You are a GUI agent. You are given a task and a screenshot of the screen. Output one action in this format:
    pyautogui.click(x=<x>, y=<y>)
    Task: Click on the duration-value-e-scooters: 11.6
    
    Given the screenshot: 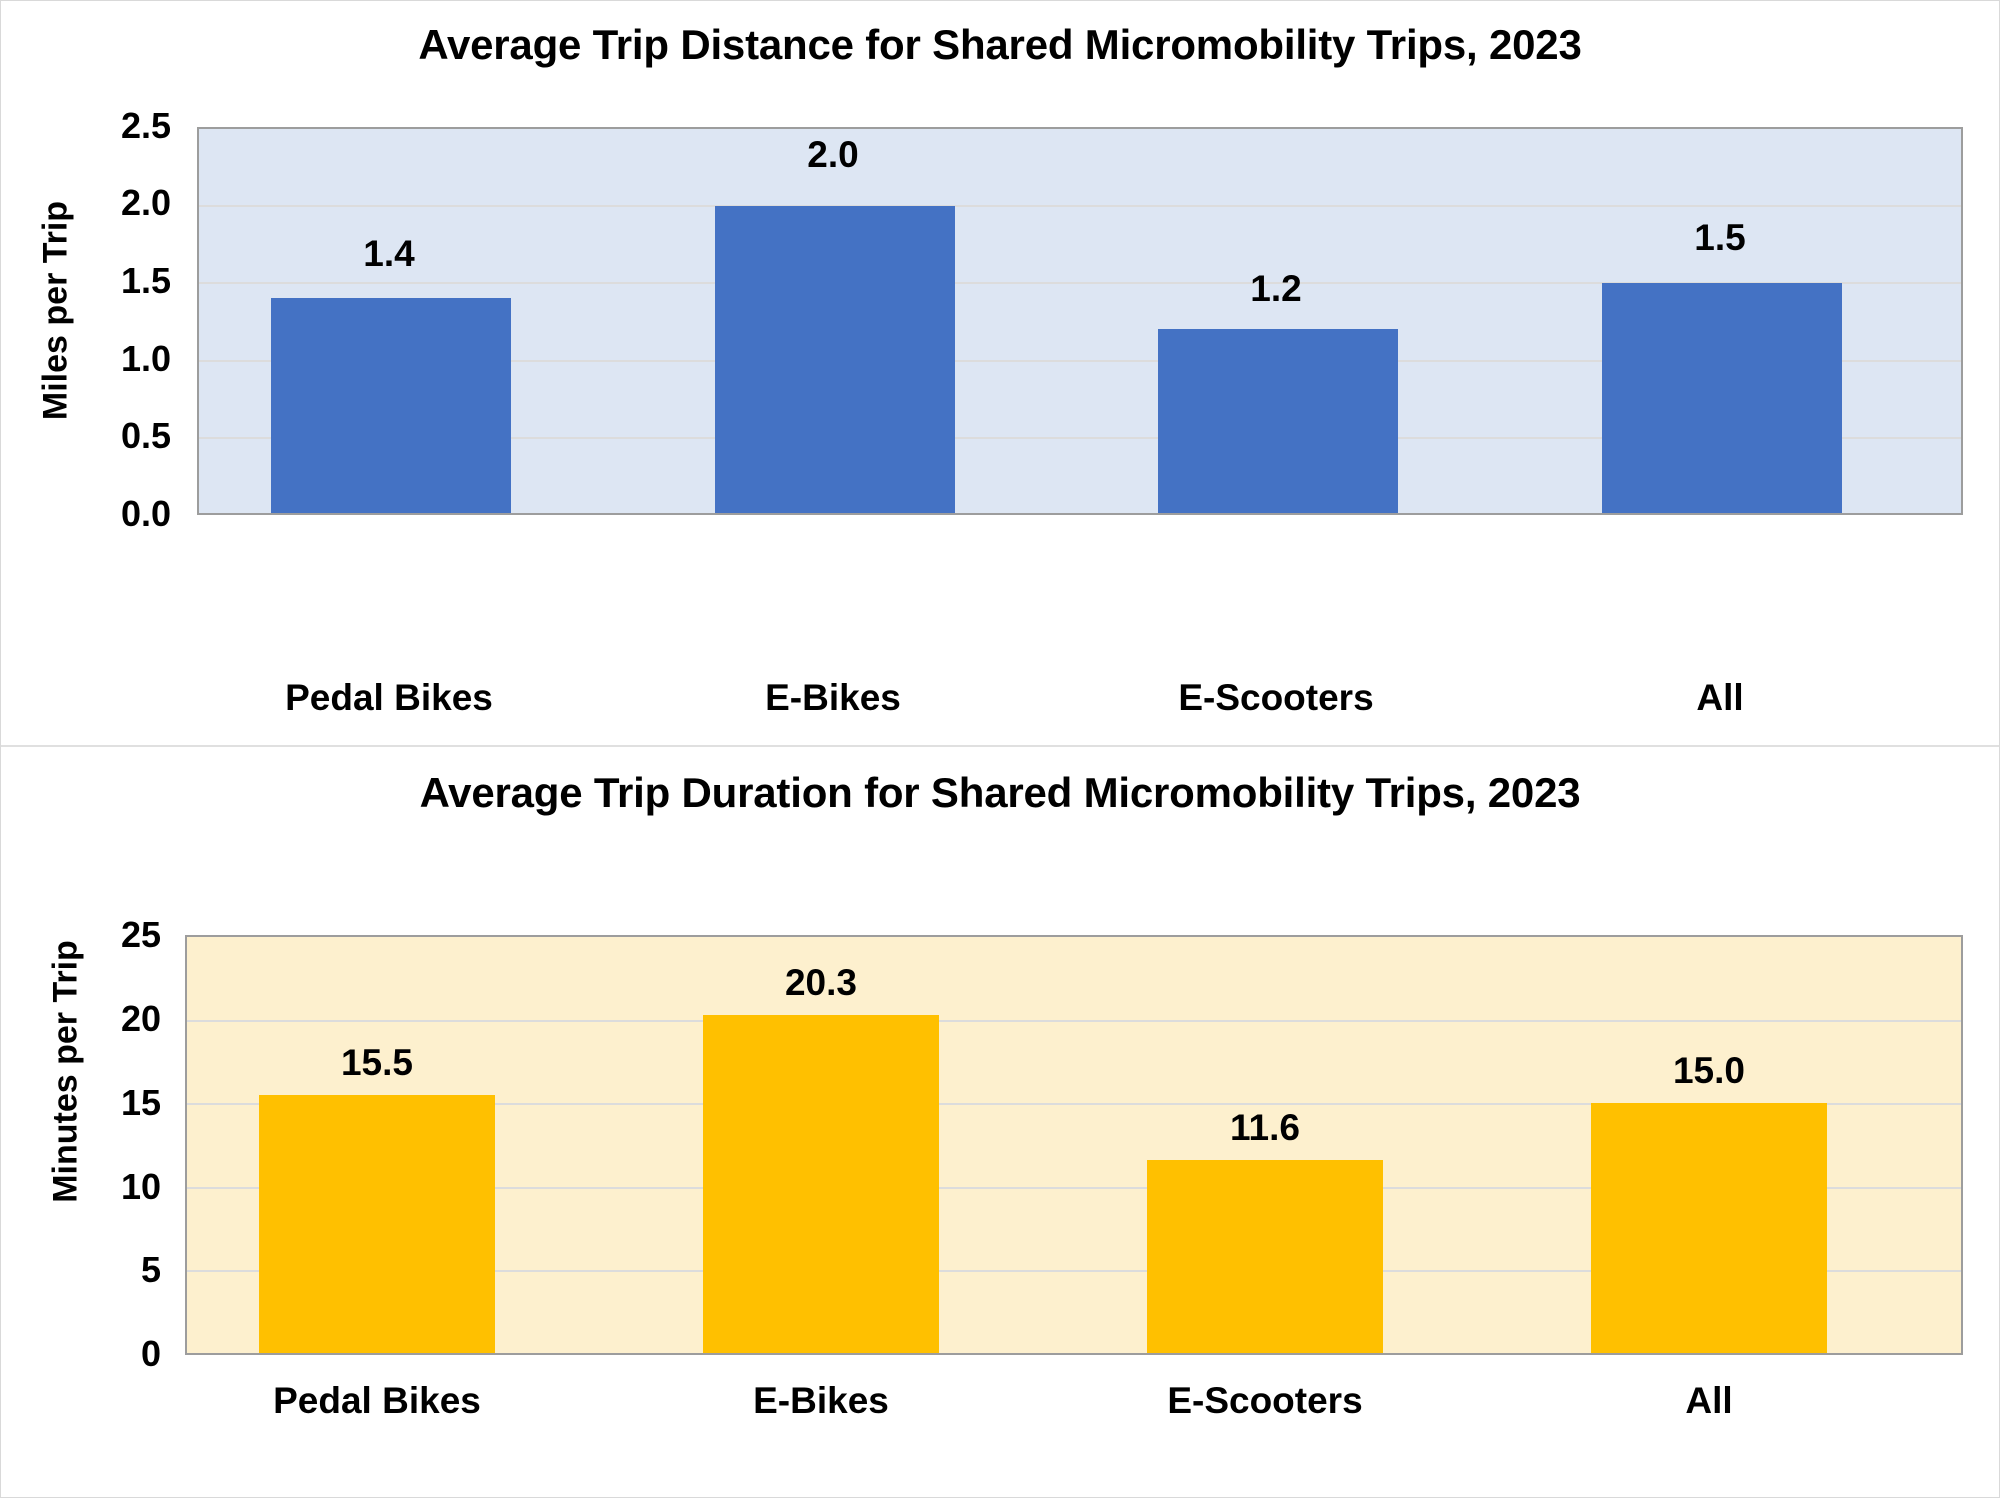 What is the action you would take?
    pyautogui.click(x=1265, y=1127)
    